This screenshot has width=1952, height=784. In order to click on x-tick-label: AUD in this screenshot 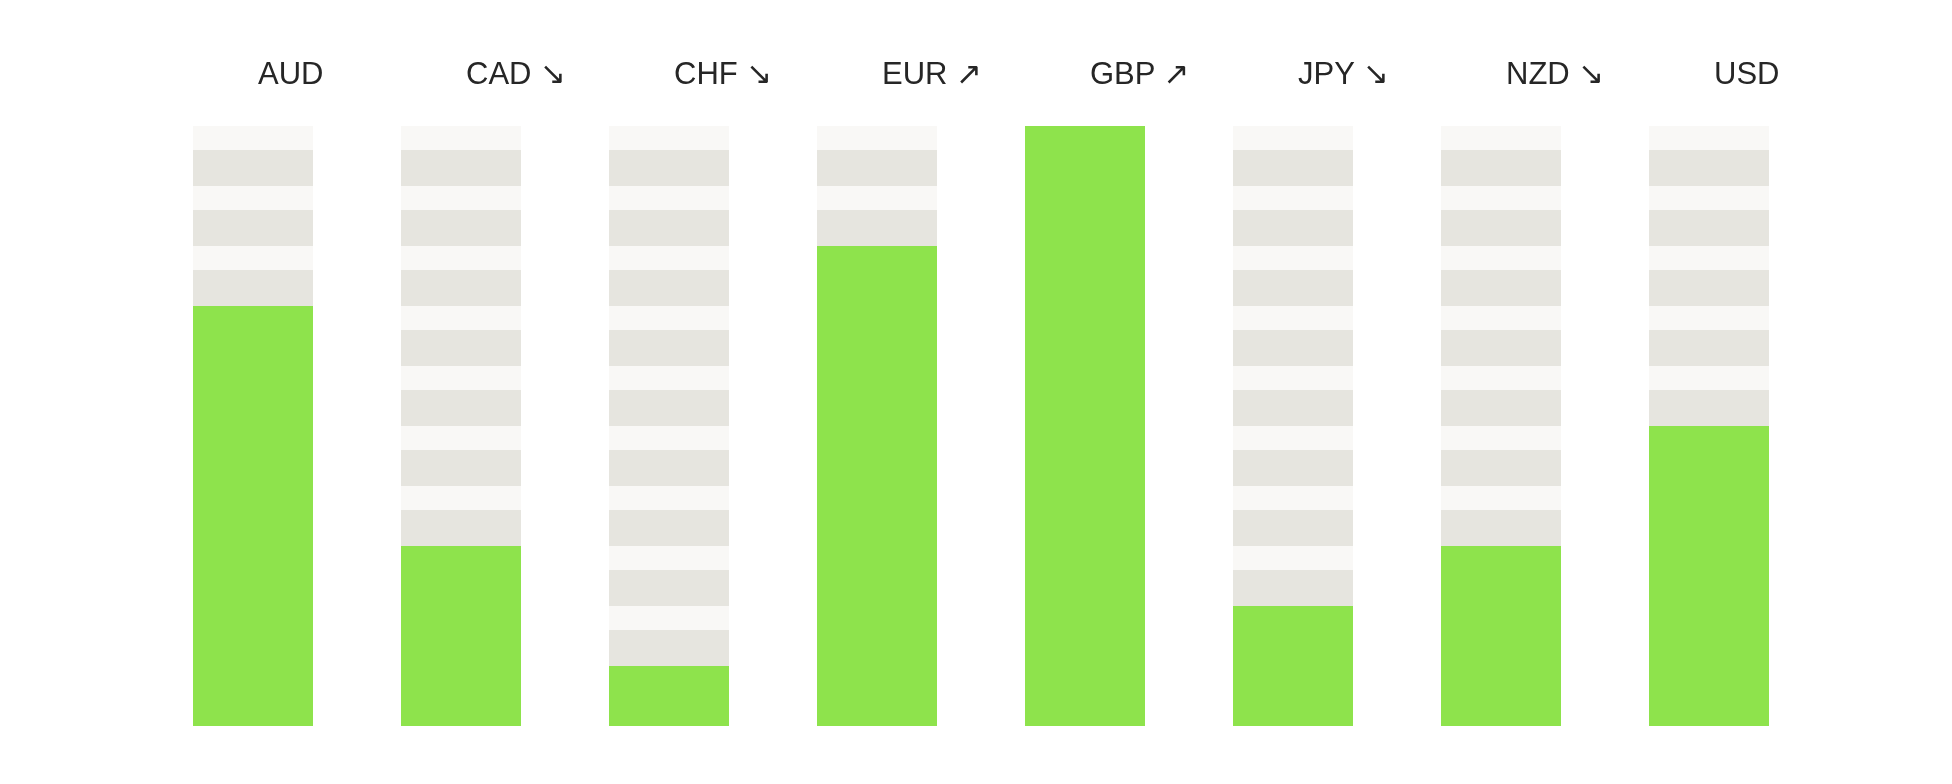, I will do `click(291, 73)`.